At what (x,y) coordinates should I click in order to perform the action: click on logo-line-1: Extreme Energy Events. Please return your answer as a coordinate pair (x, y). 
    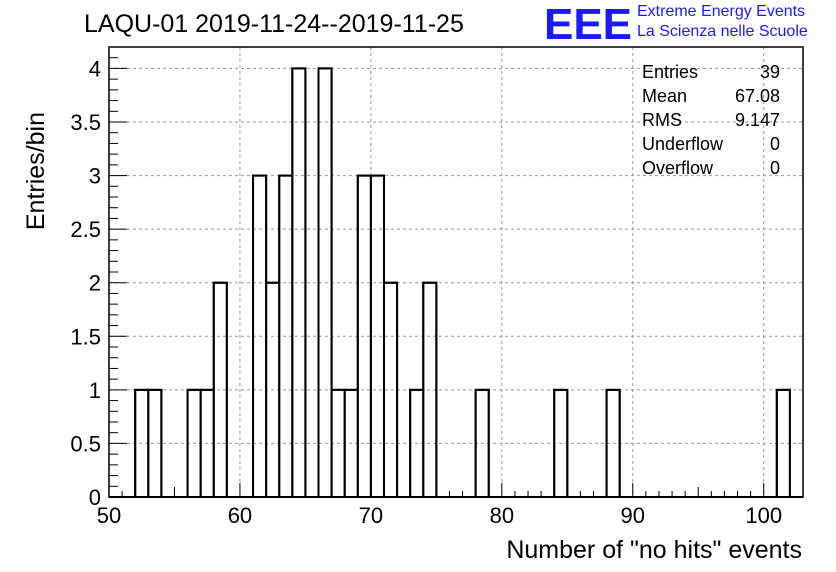
    Looking at the image, I should click on (721, 11).